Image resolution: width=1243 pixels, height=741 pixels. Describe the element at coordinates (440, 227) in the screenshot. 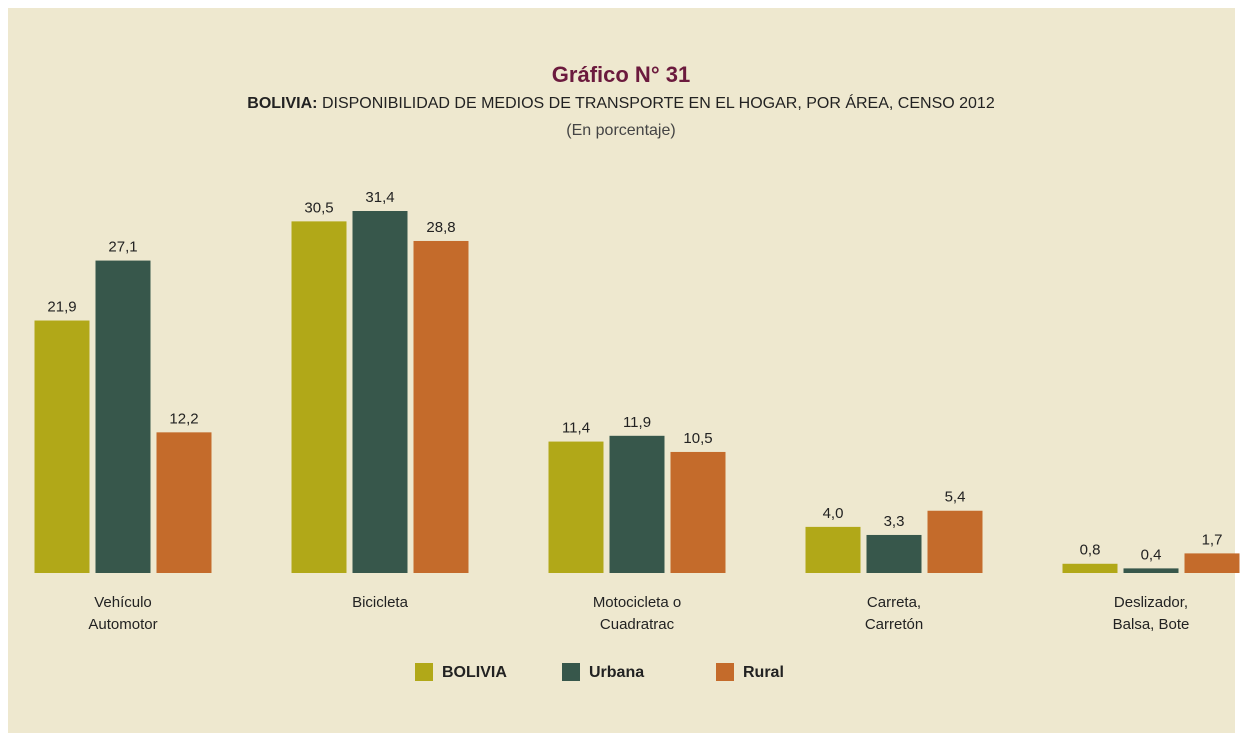

I see `value-label: 28,8` at that location.